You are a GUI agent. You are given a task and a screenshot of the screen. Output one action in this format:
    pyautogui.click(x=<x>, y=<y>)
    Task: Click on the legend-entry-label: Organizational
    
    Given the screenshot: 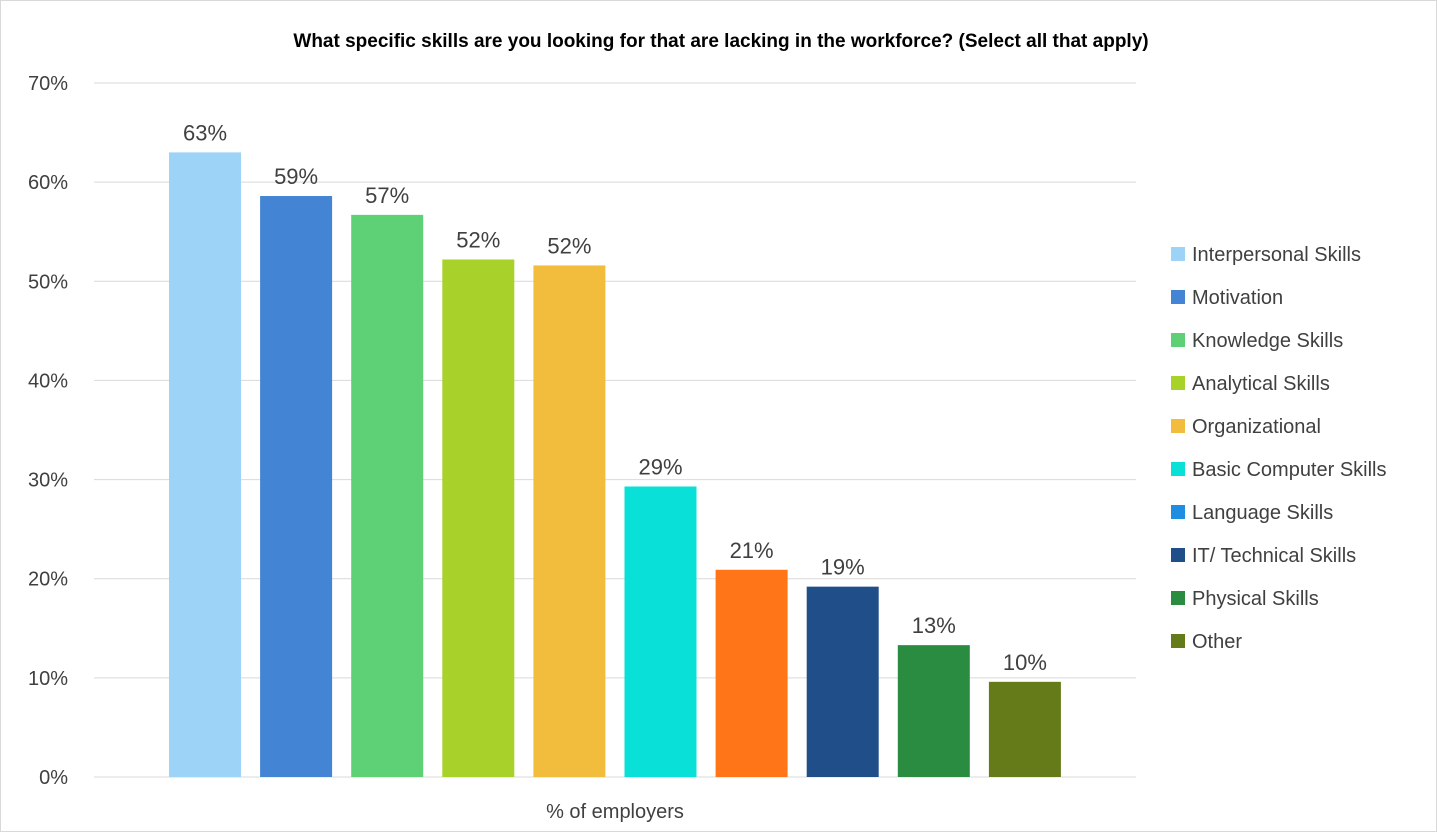 What is the action you would take?
    pyautogui.click(x=1256, y=427)
    